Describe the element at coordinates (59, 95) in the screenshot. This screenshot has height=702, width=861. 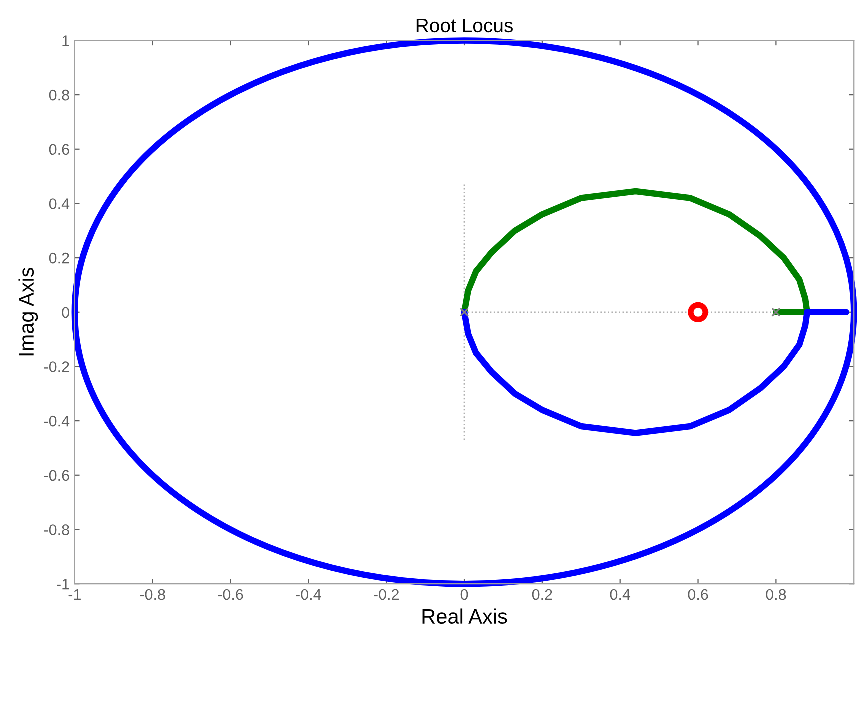
I see `y-tick-label: 0.8` at that location.